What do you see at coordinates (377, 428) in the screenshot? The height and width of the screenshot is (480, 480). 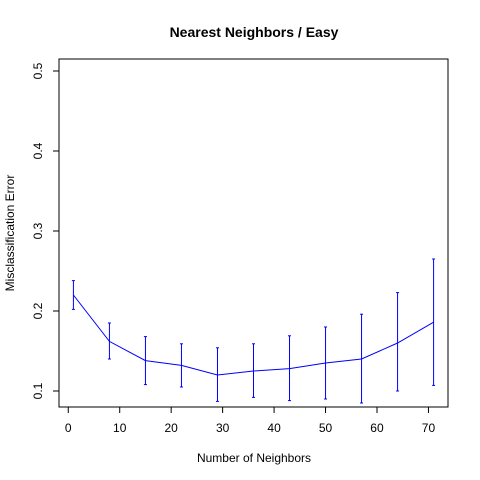 I see `x-tick-label: 60` at bounding box center [377, 428].